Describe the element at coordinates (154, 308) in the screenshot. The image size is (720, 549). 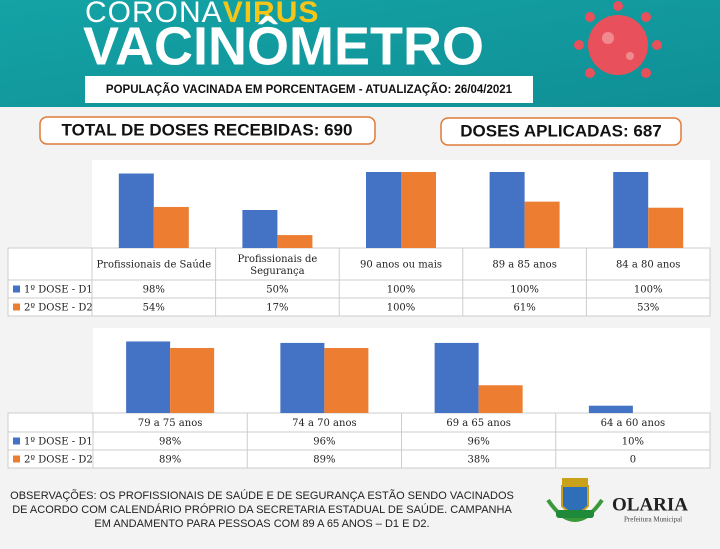
I see `value-label: 54%` at that location.